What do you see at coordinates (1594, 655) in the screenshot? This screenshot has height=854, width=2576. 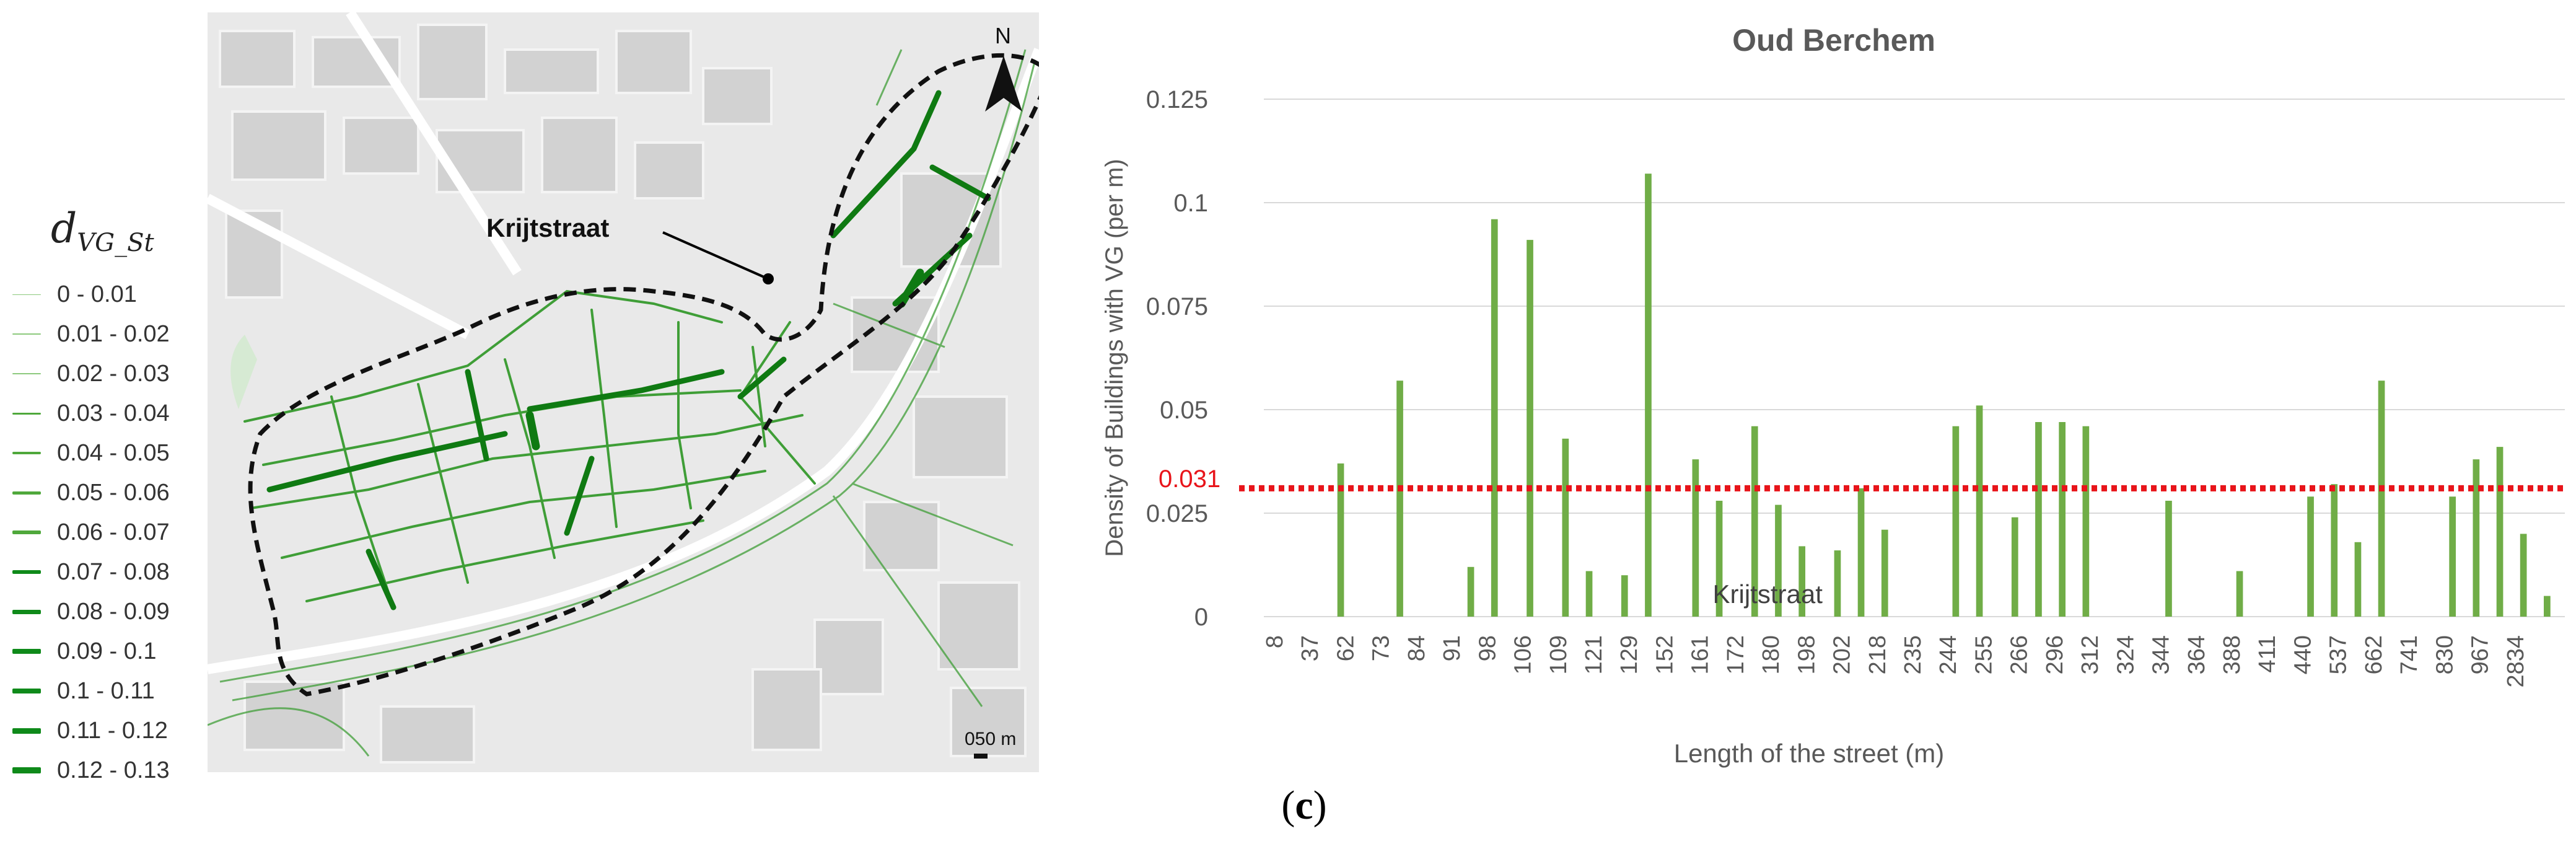 I see `x-tick-label: 121` at bounding box center [1594, 655].